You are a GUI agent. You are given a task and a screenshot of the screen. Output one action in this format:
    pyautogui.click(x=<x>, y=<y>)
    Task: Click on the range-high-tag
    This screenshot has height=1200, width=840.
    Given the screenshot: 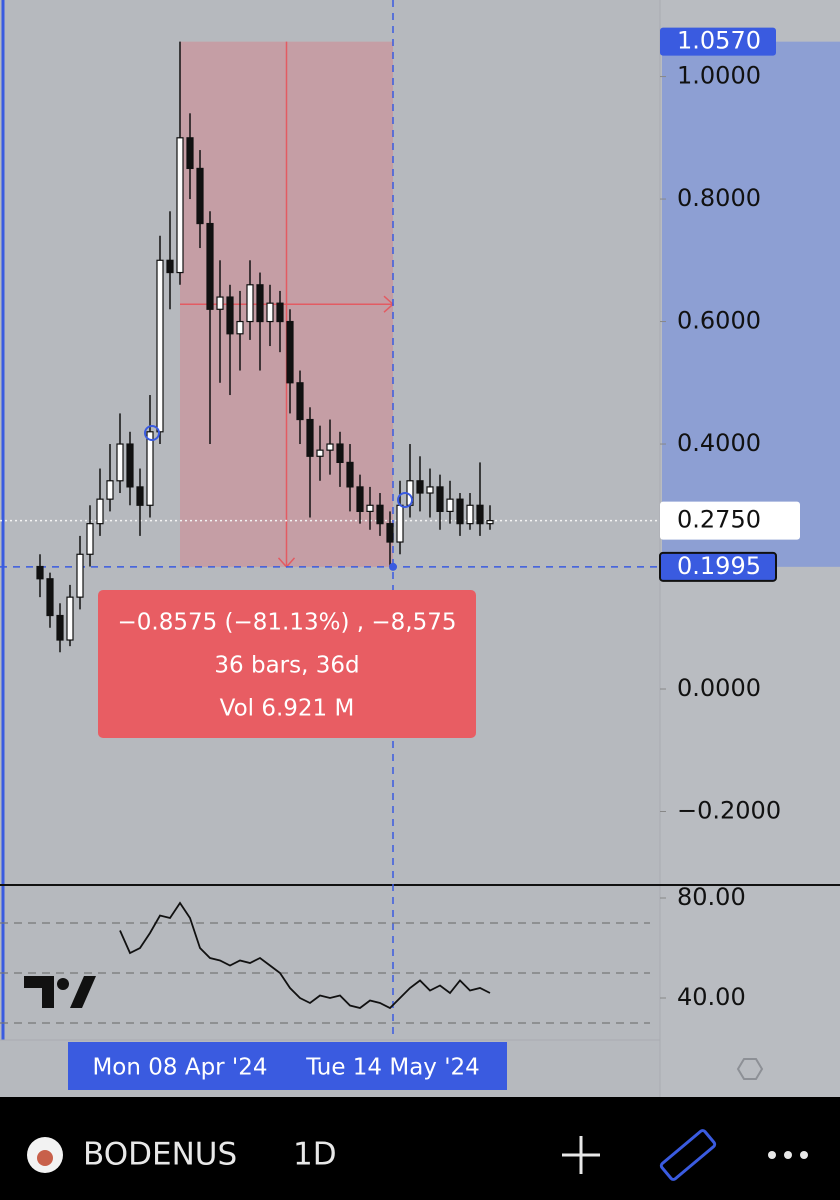 What is the action you would take?
    pyautogui.click(x=718, y=41)
    